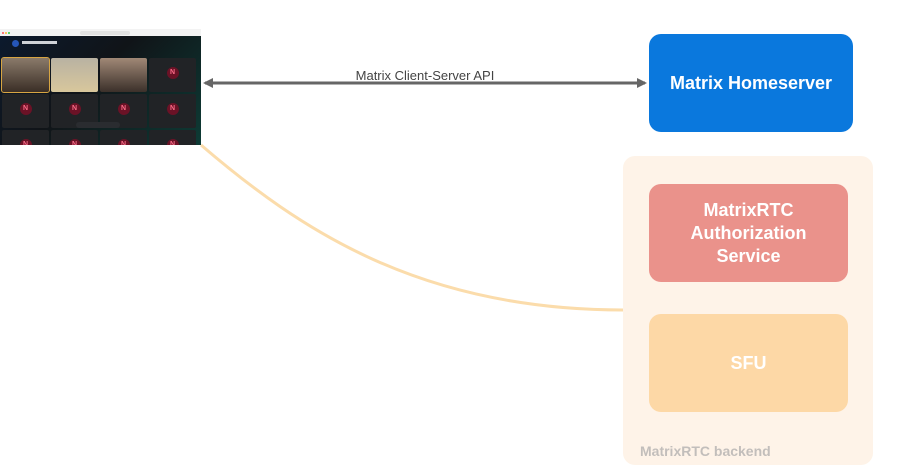  Describe the element at coordinates (98, 101) in the screenshot. I see `participant-grid: N N N N N N N N N` at that location.